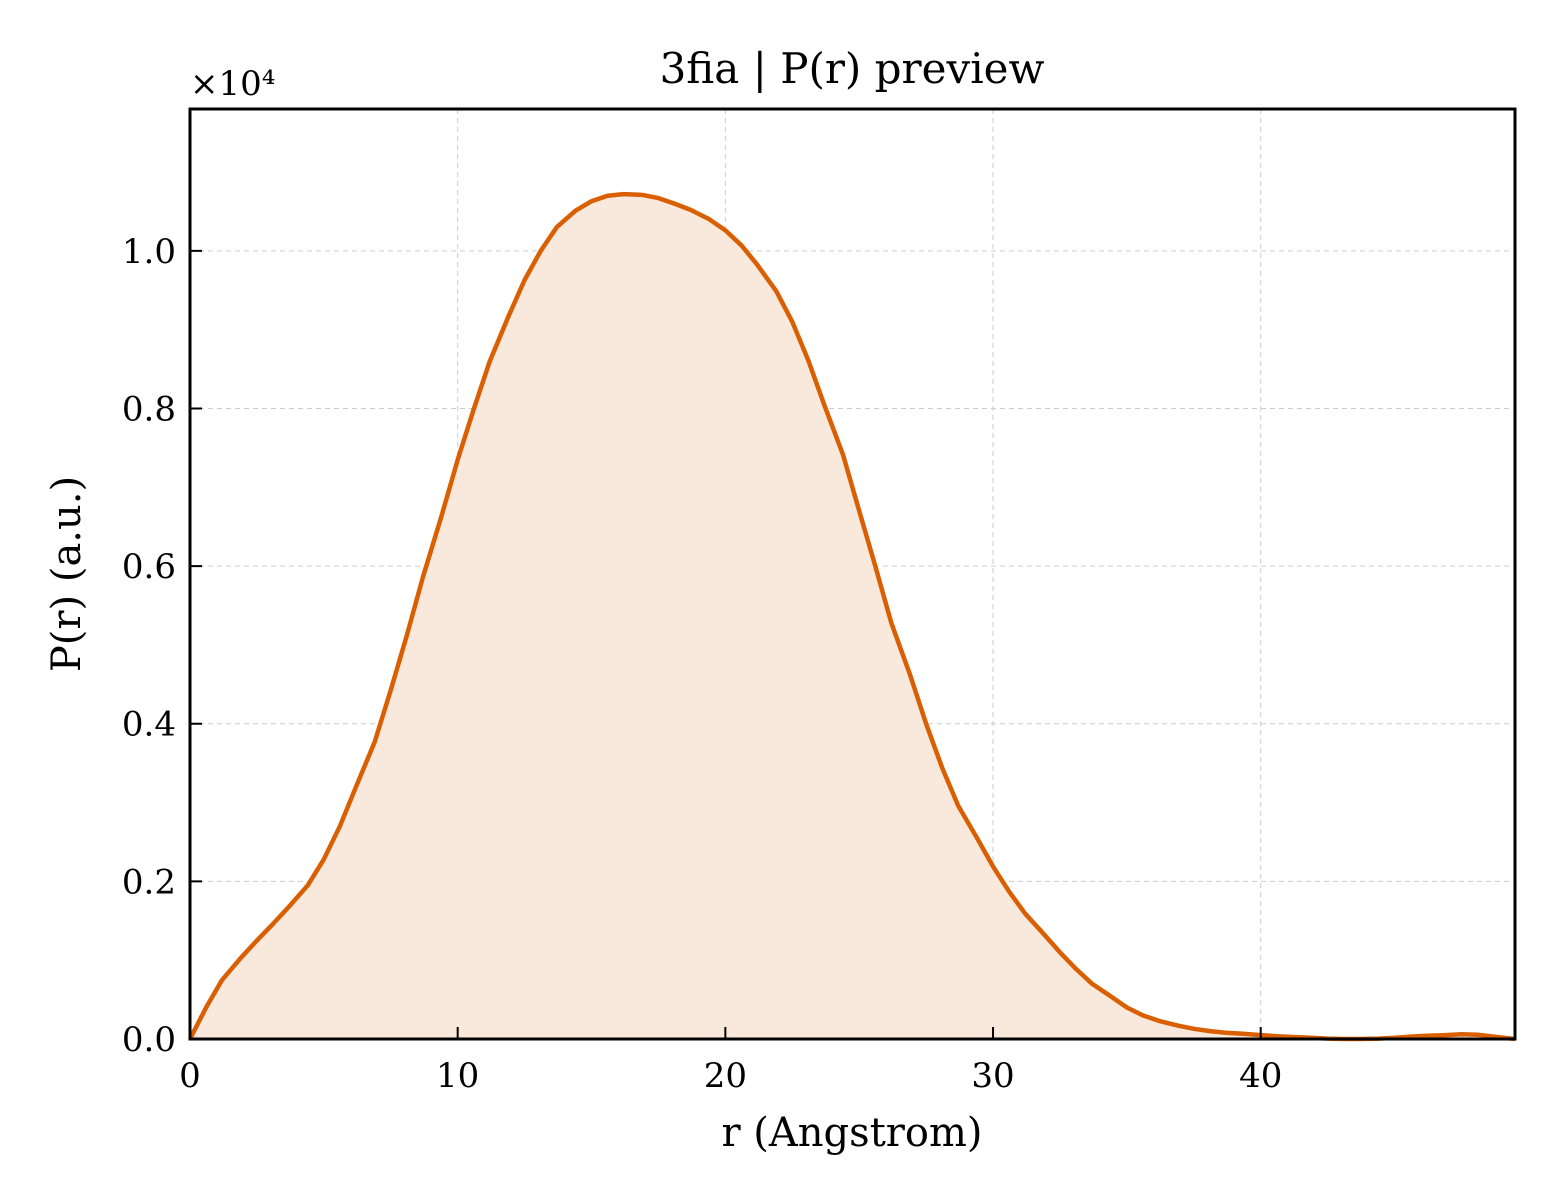  Describe the element at coordinates (852, 68) in the screenshot. I see `chart-title: 3fia | P(r) preview` at that location.